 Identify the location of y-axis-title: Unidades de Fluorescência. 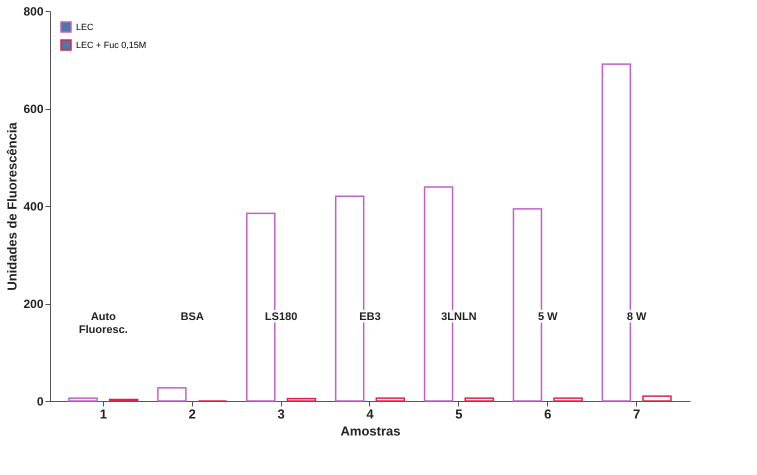
(12, 206).